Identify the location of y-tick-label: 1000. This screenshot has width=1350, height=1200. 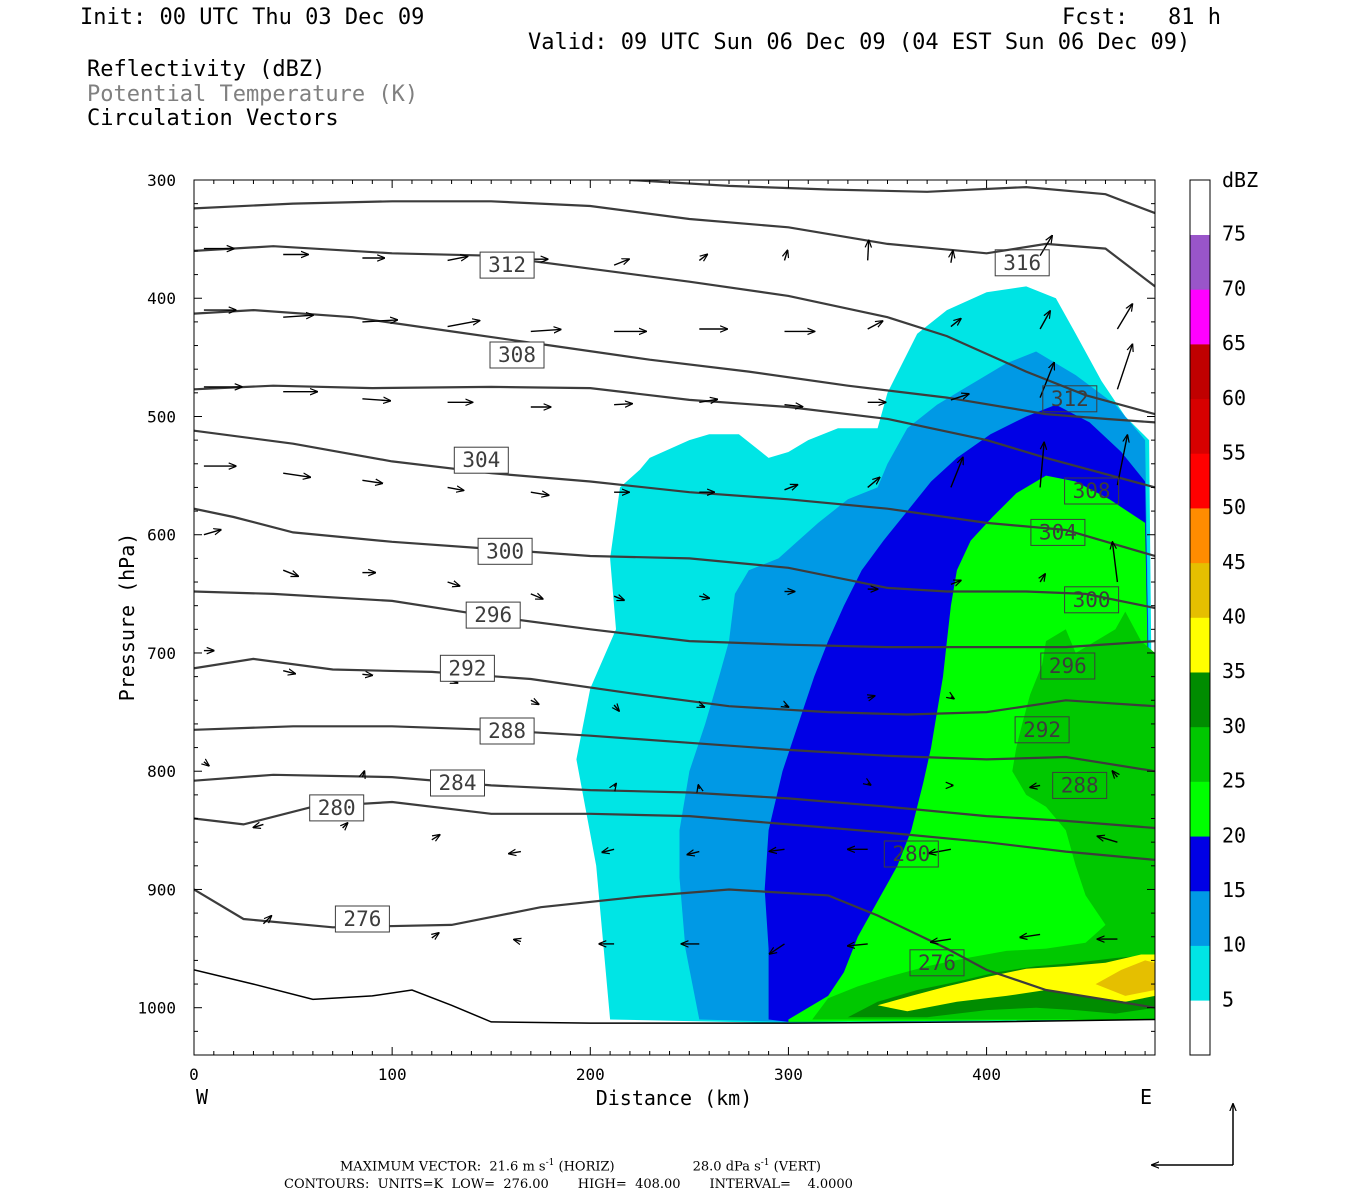
(156, 1008).